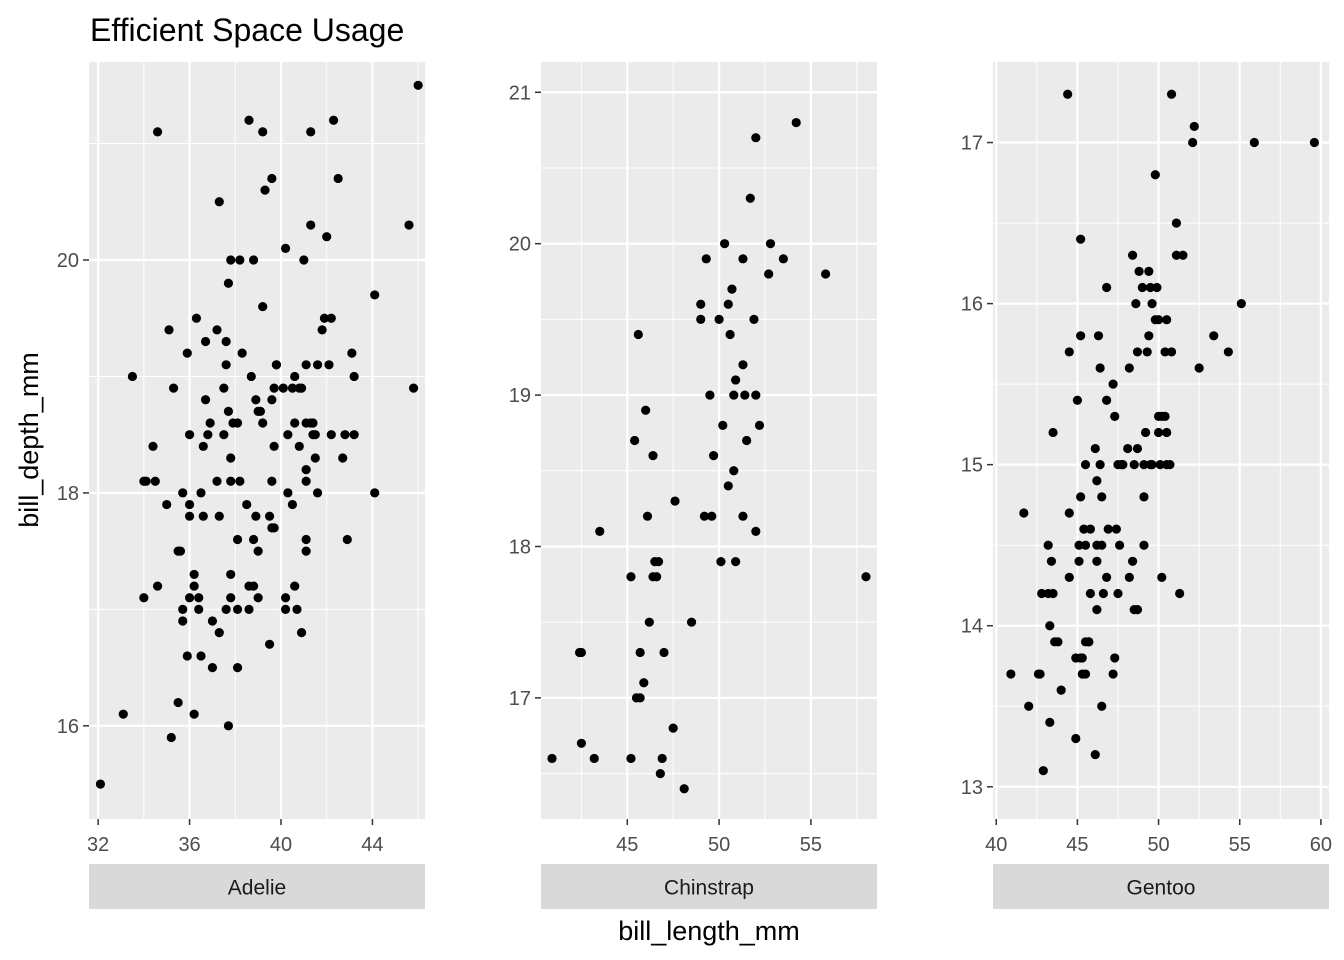  Describe the element at coordinates (189, 845) in the screenshot. I see `x-tick-label: 36` at that location.